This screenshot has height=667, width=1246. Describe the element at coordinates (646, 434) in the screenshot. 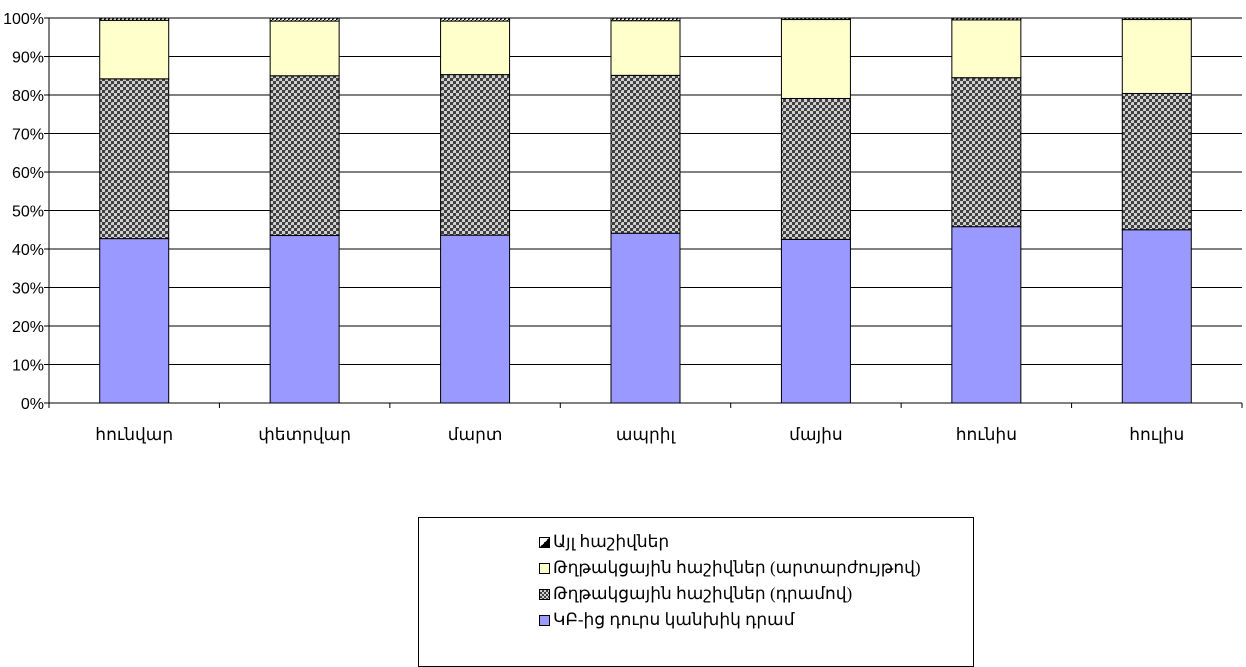

I see `x-tick-label: ապրիլ` at that location.